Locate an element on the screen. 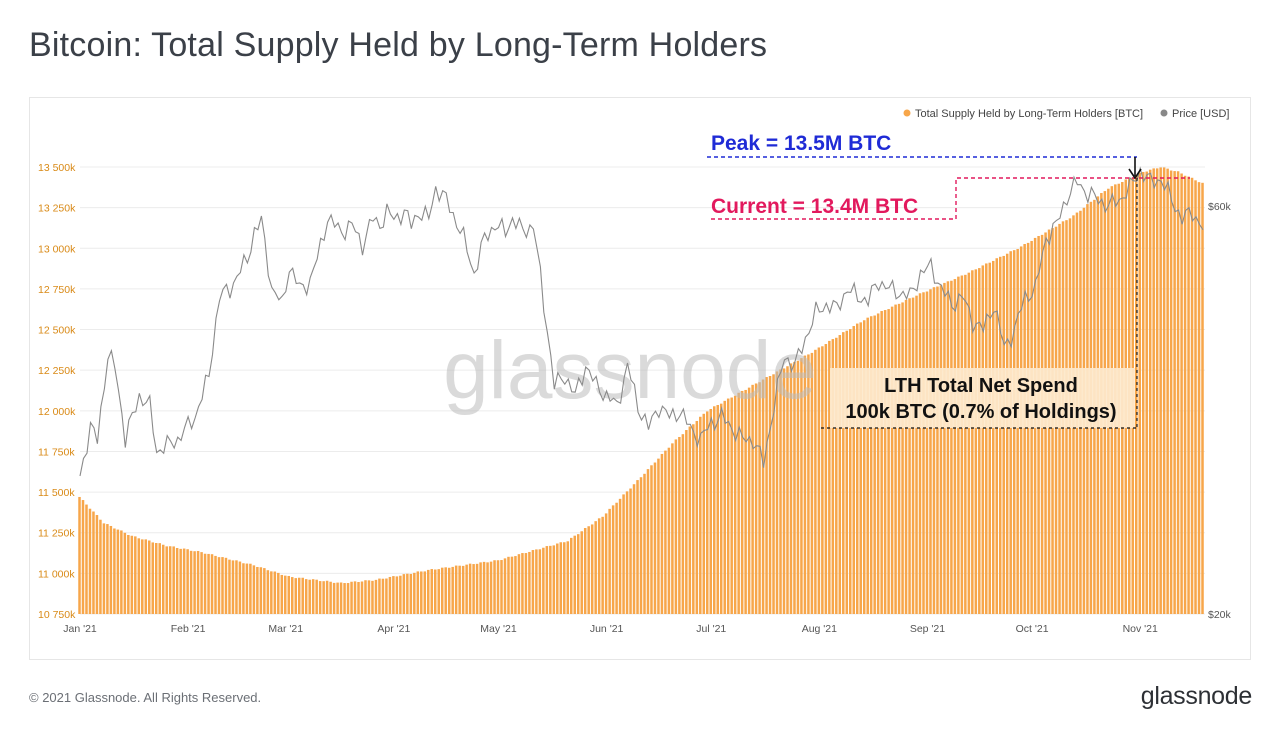 Image resolution: width=1280 pixels, height=738 pixels. x-tick-label: Jun '21 is located at coordinates (607, 629).